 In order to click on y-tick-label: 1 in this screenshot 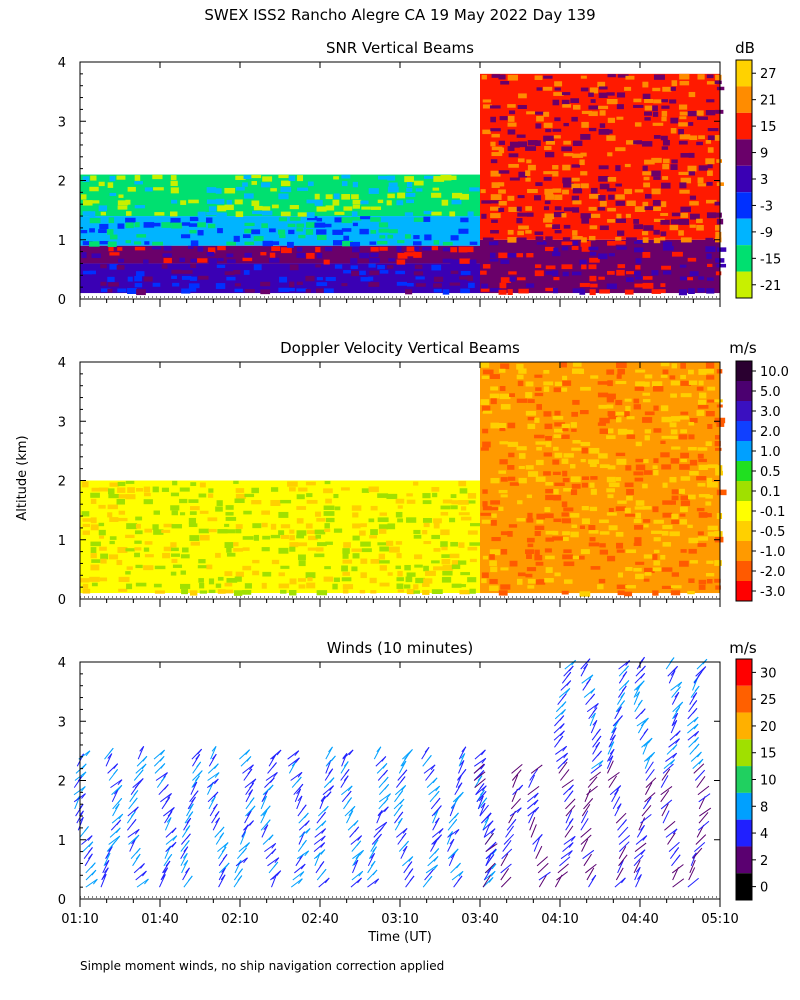, I will do `click(62, 241)`.